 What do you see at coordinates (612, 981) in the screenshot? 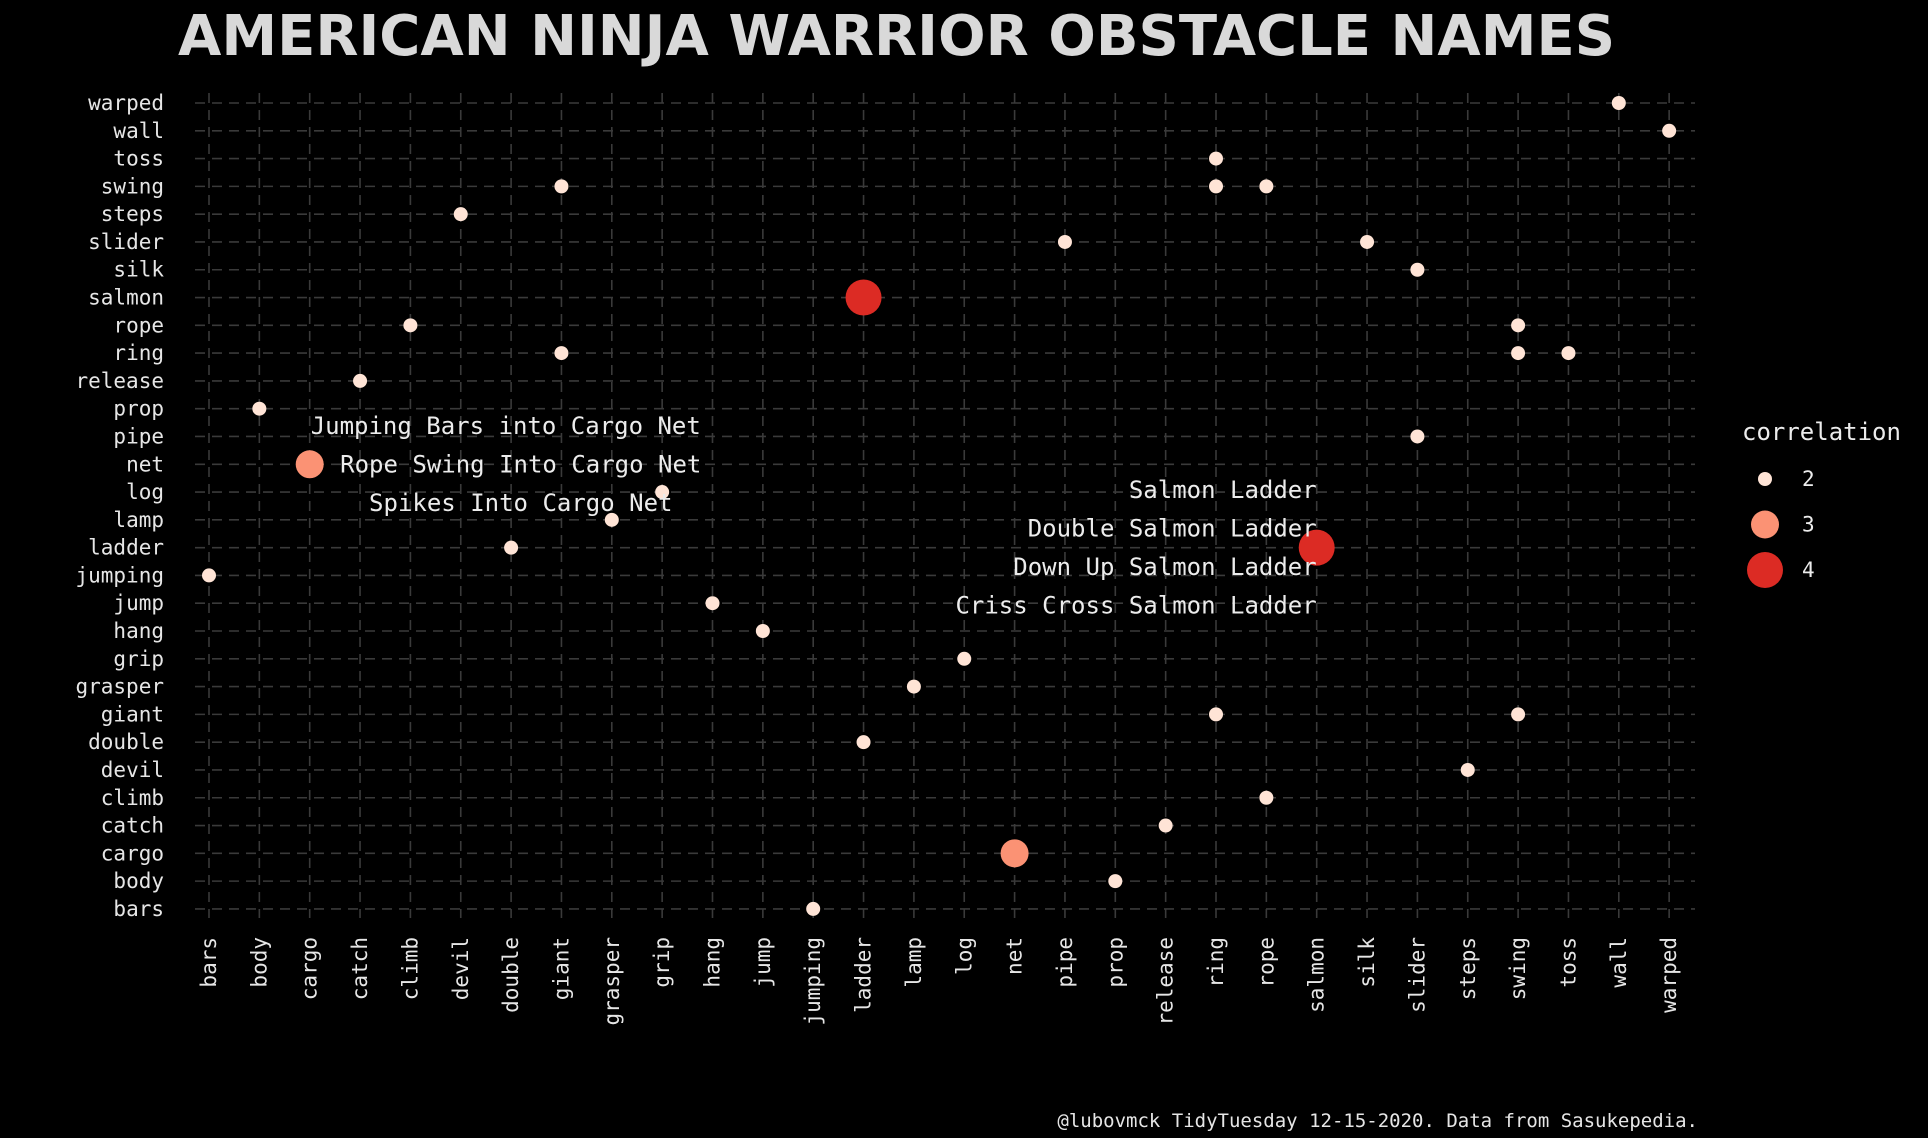
I see `x-tick-label-grasper: grasper` at bounding box center [612, 981].